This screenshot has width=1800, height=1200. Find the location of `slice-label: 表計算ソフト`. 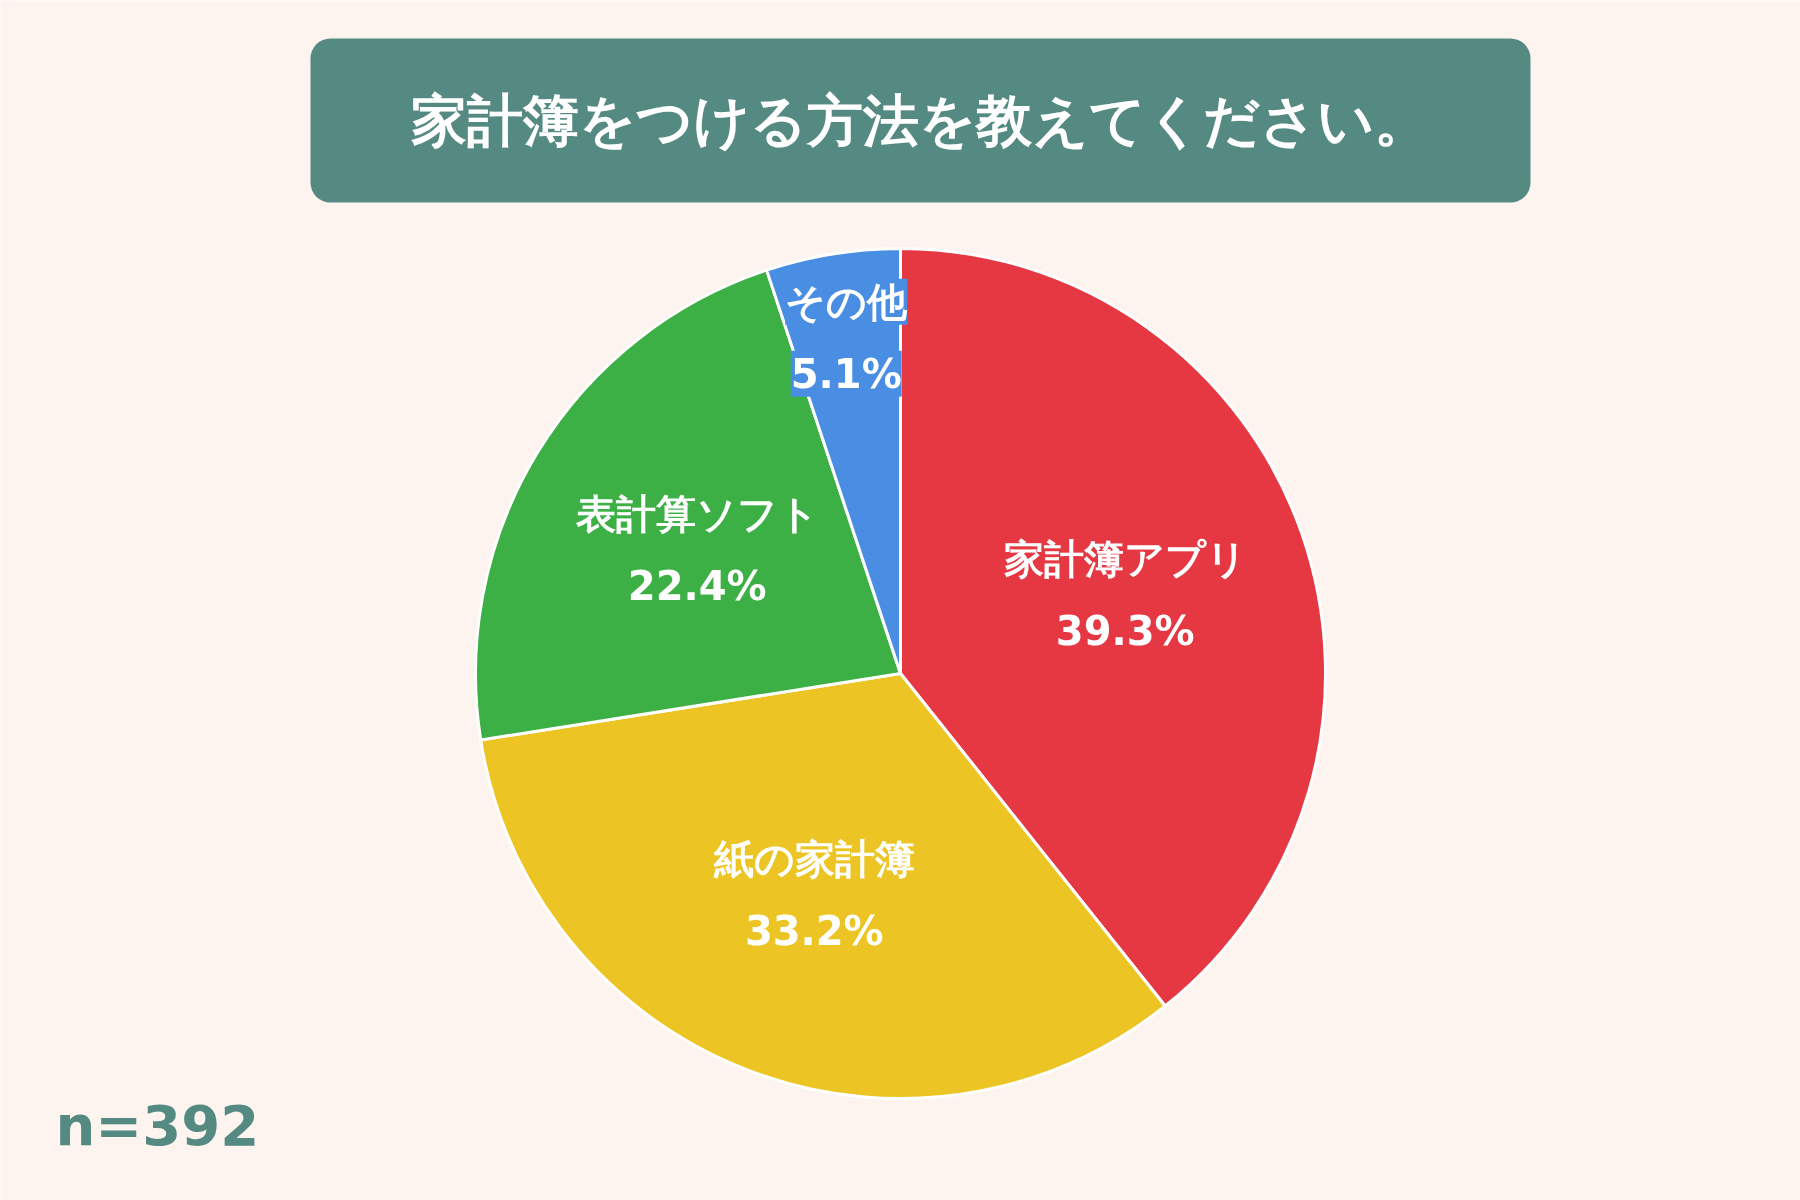

slice-label: 表計算ソフト is located at coordinates (696, 513).